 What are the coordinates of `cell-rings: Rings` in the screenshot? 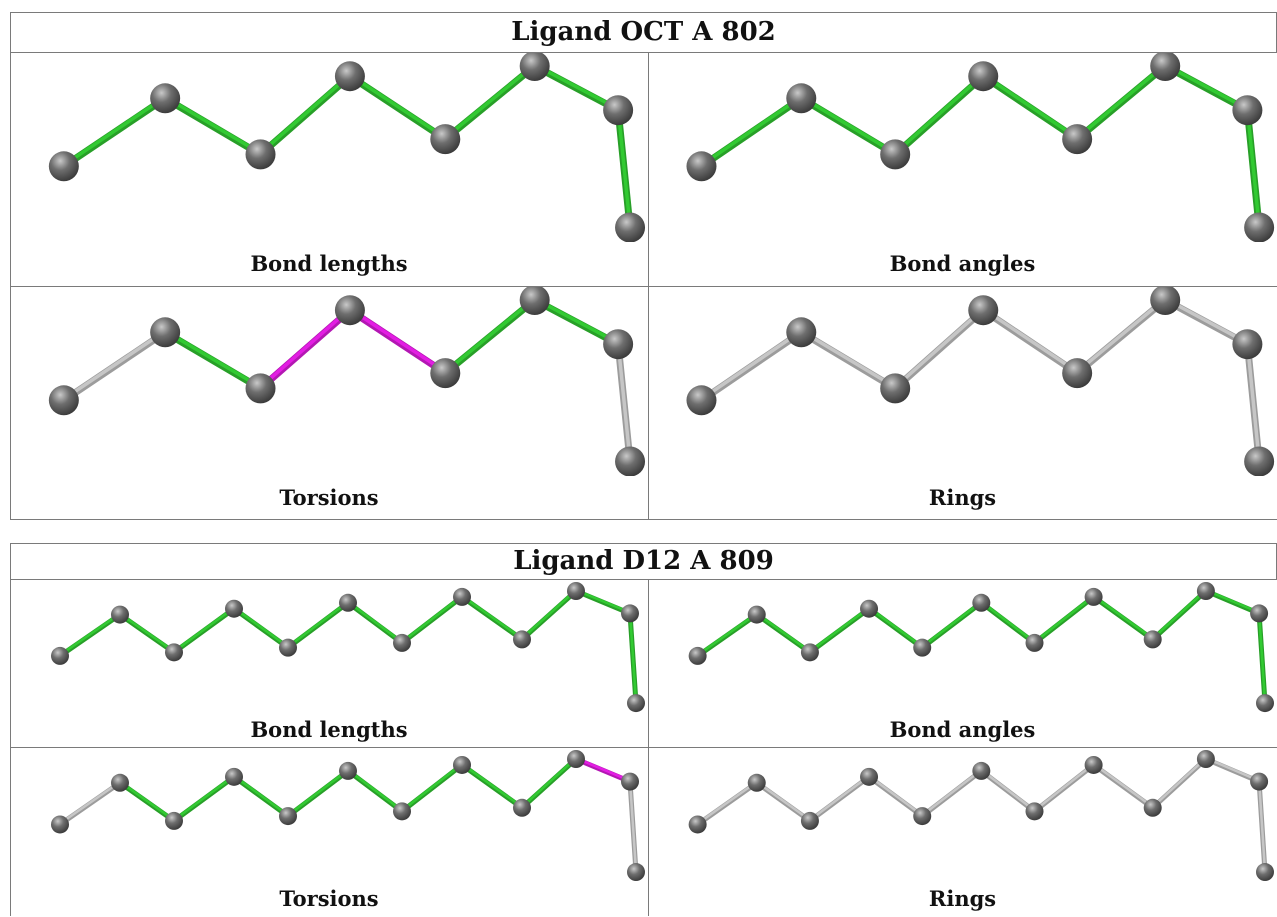 It's located at (962, 403).